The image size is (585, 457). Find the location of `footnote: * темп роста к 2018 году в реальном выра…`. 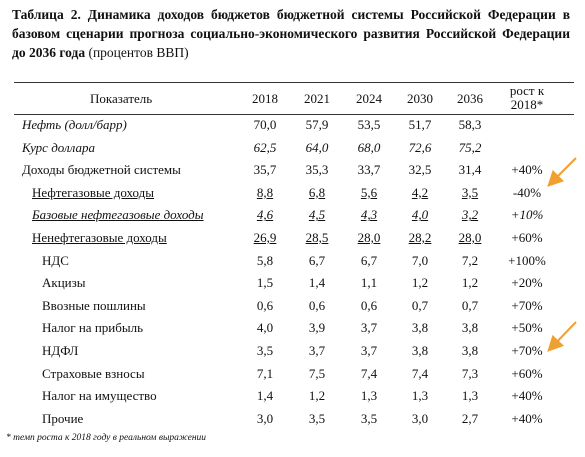

footnote: * темп роста к 2018 году в реальном выра… is located at coordinates (106, 438).